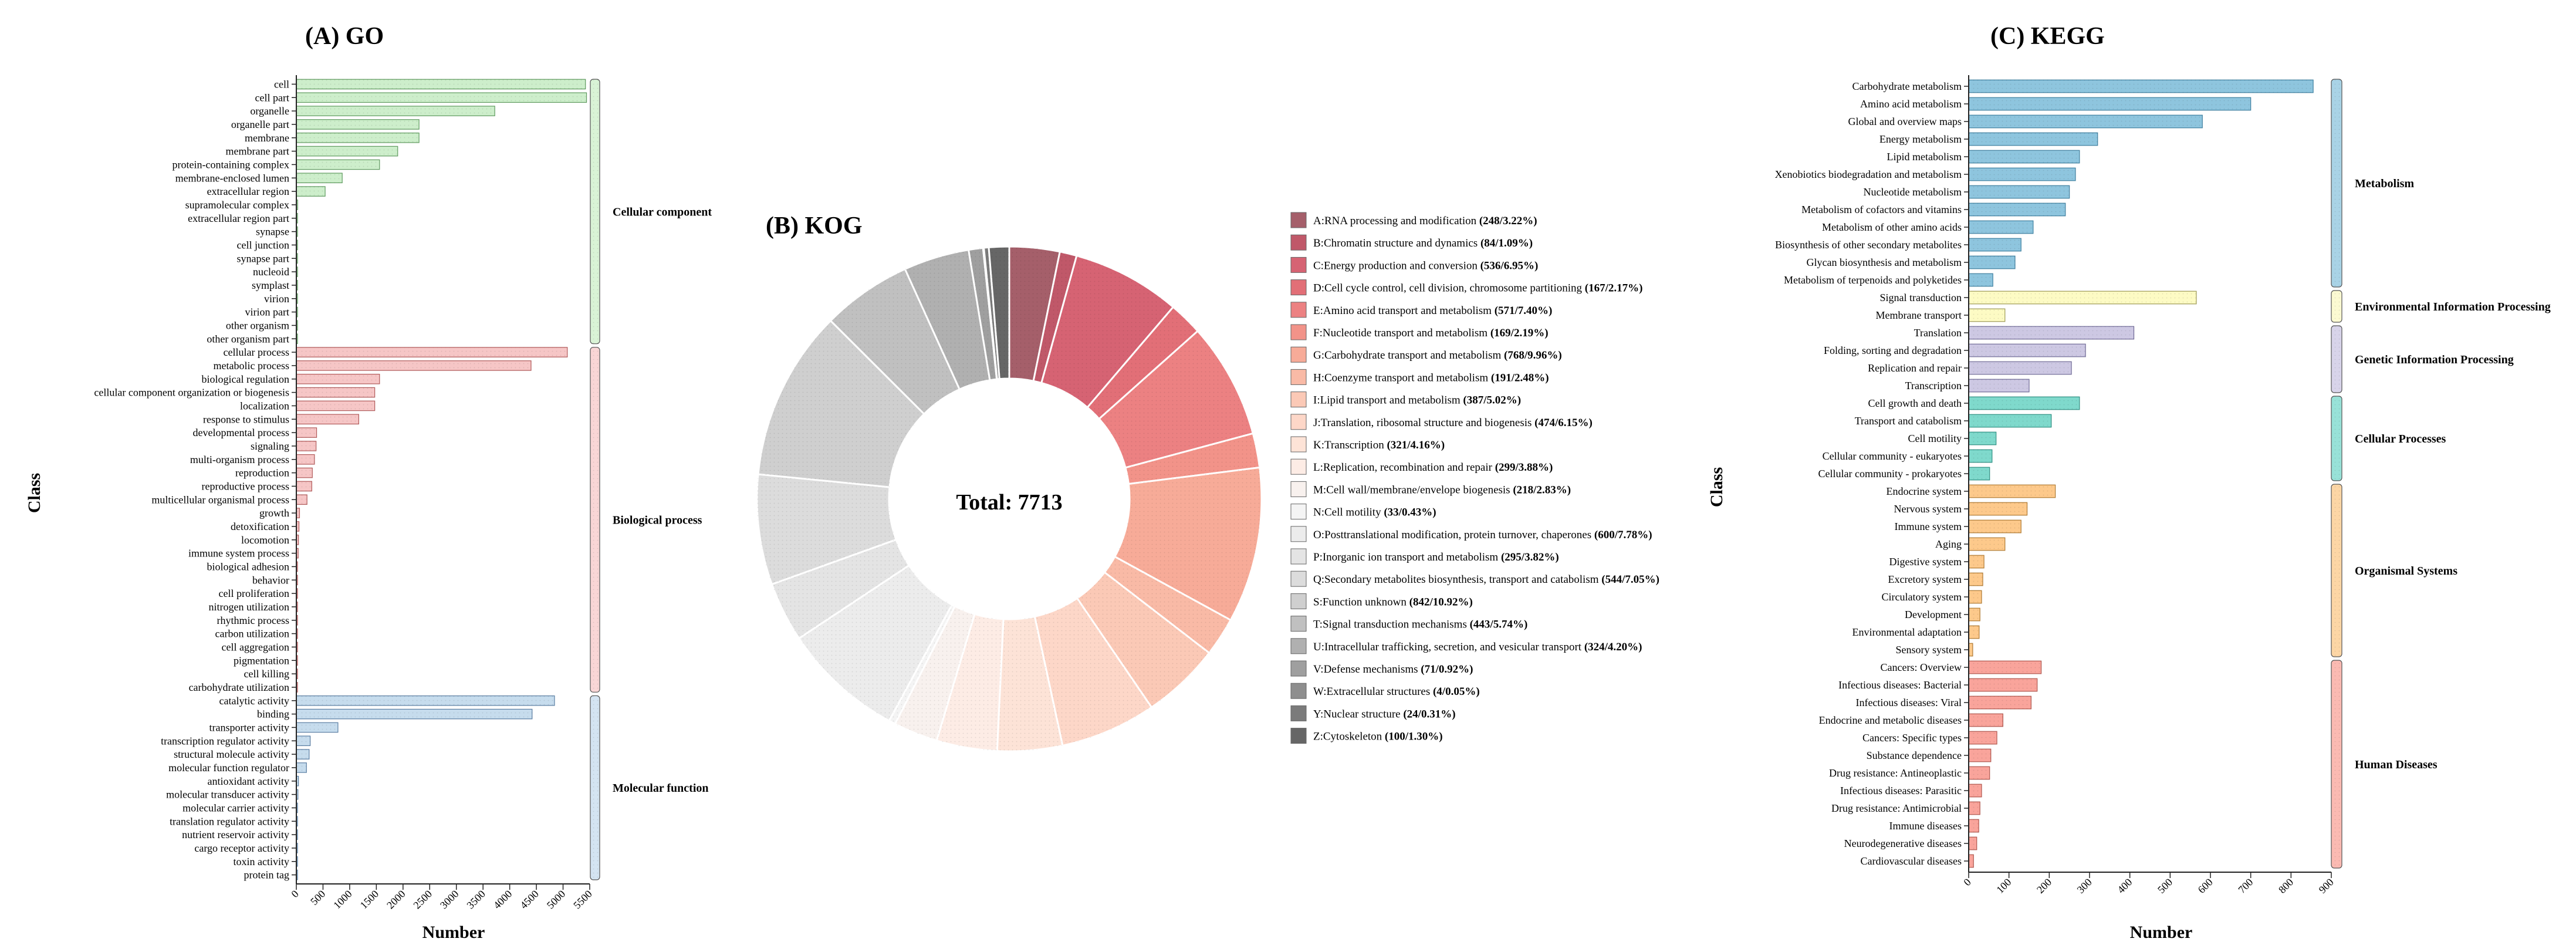  What do you see at coordinates (358, 124) in the screenshot?
I see `go-cellular-component-3-bar-texture` at bounding box center [358, 124].